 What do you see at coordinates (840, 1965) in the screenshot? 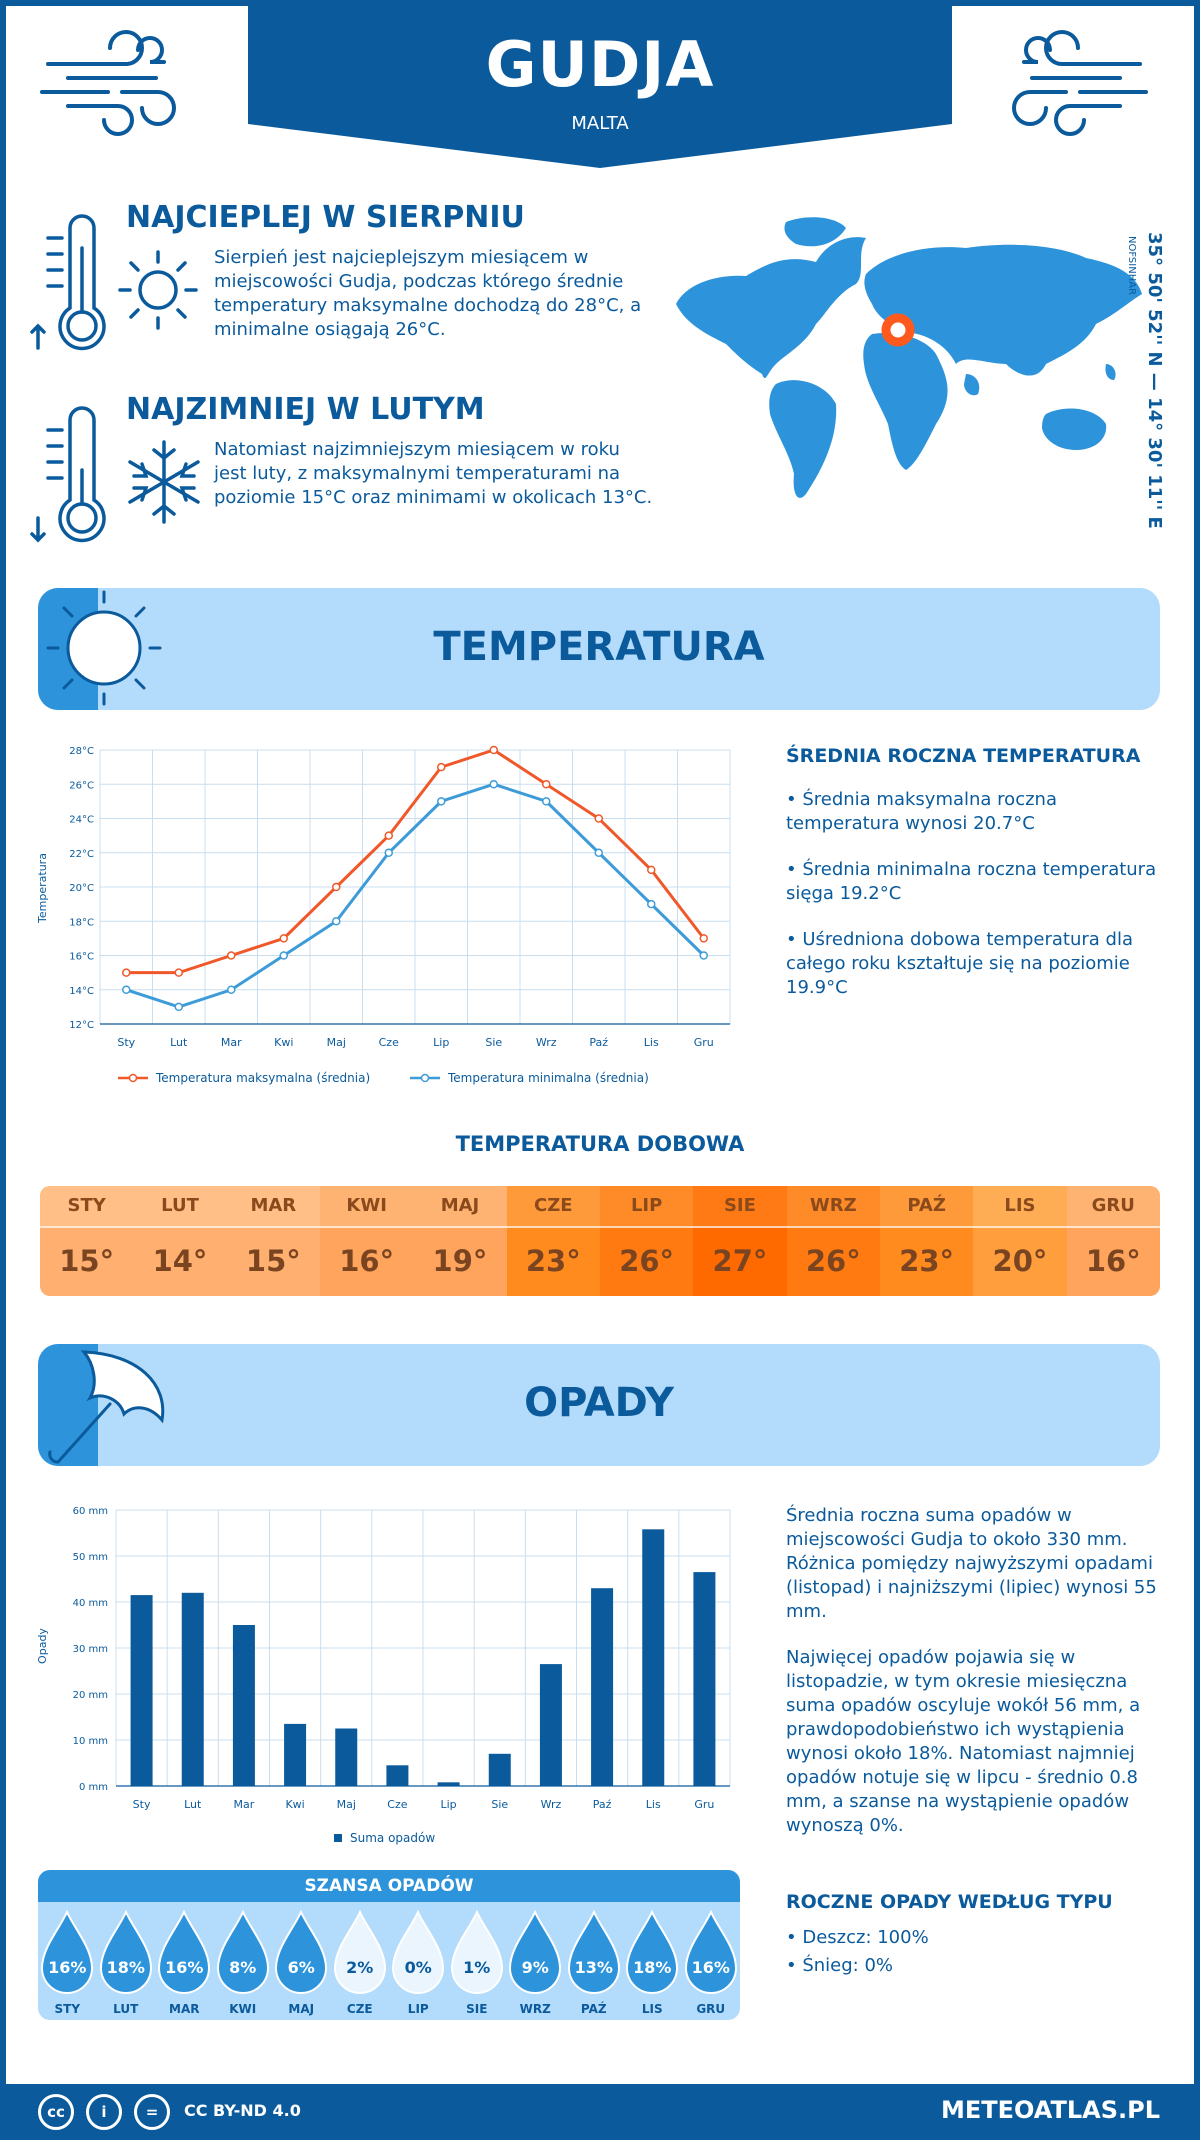
I see `precipitation-type-item: • Śnieg: 0%` at bounding box center [840, 1965].